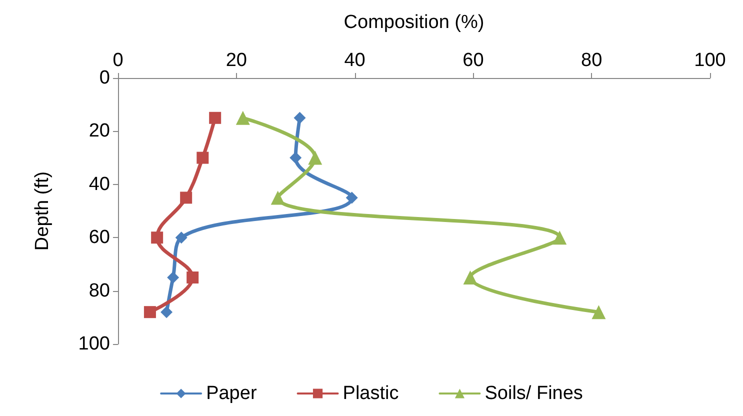 Image resolution: width=743 pixels, height=416 pixels. I want to click on y-tick-label: 80, so click(99, 291).